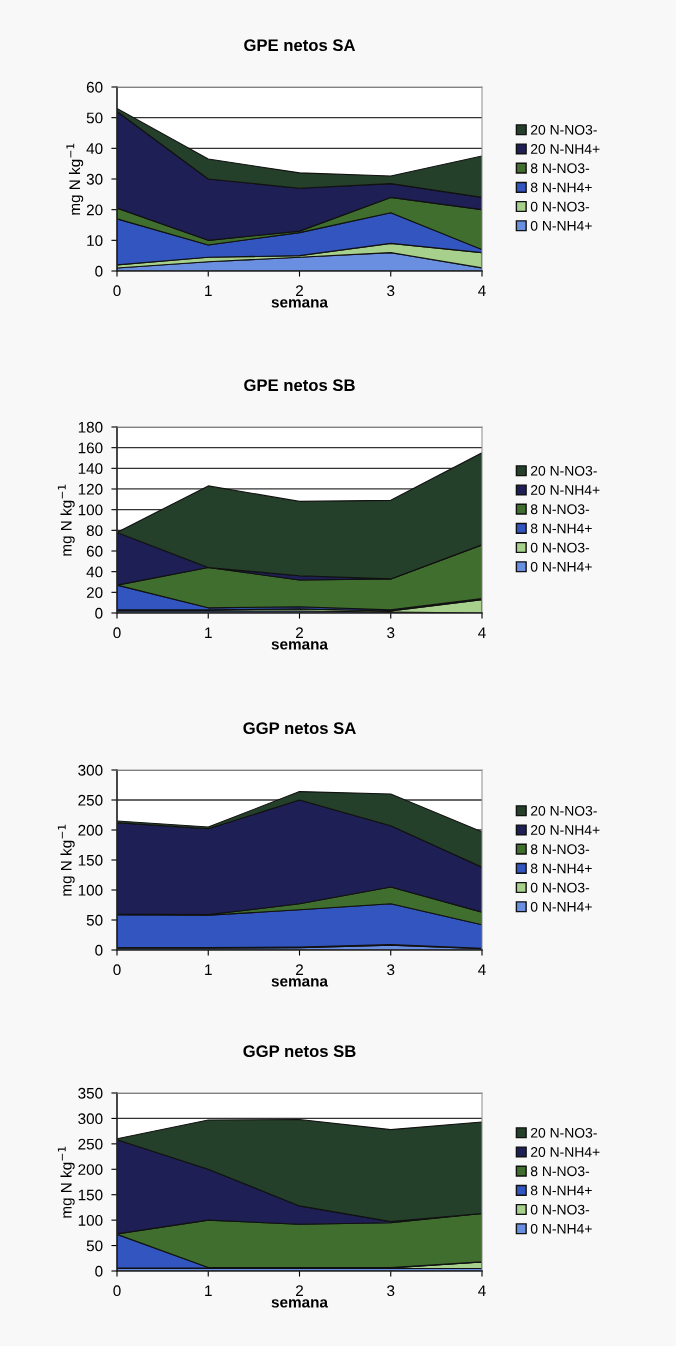  I want to click on chart-title: GPE netos SB, so click(299, 385).